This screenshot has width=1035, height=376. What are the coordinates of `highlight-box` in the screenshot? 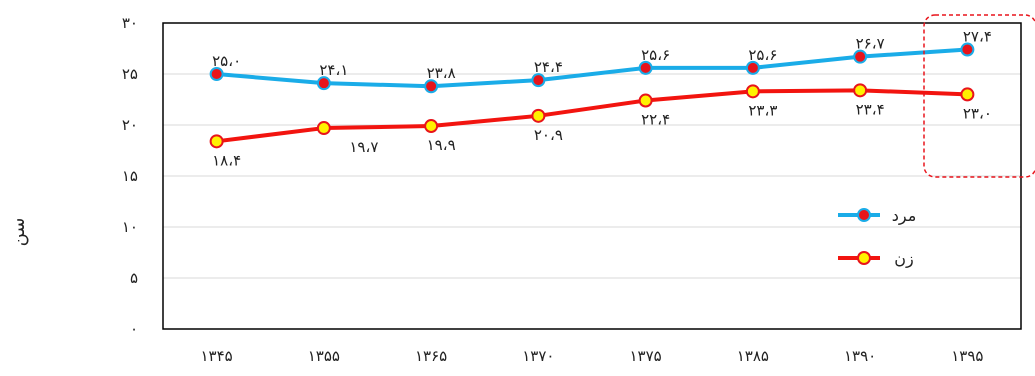 It's located at (979, 96).